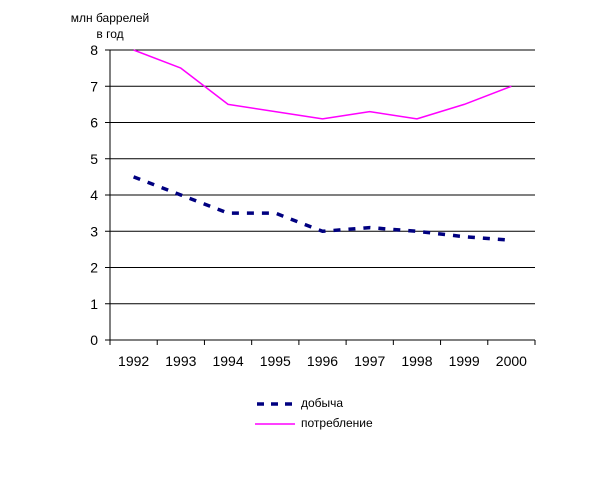 The image size is (604, 484). What do you see at coordinates (275, 361) in the screenshot?
I see `x-tick-label: 1995` at bounding box center [275, 361].